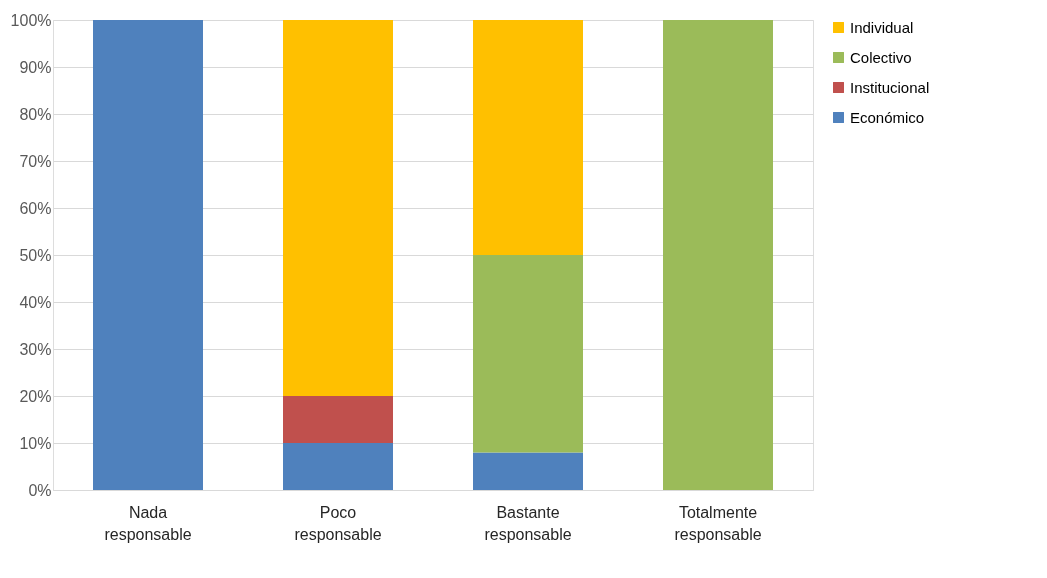  What do you see at coordinates (35, 67) in the screenshot?
I see `y-tick-label: 90%` at bounding box center [35, 67].